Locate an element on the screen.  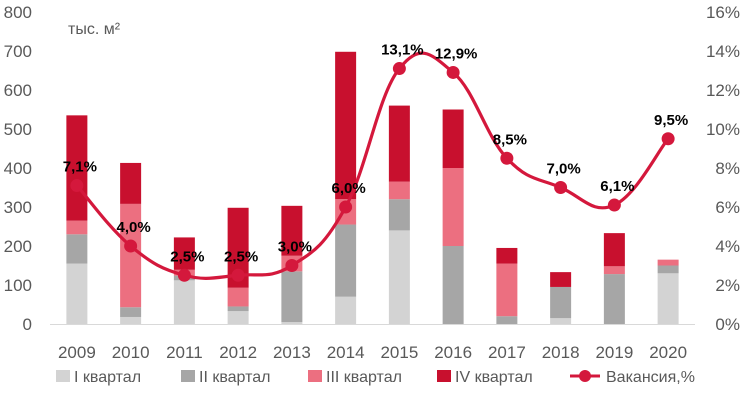
right-axis: 0% 2% 4% 6% 8% 10% 12% 14% 16% is located at coordinates (723, 168).